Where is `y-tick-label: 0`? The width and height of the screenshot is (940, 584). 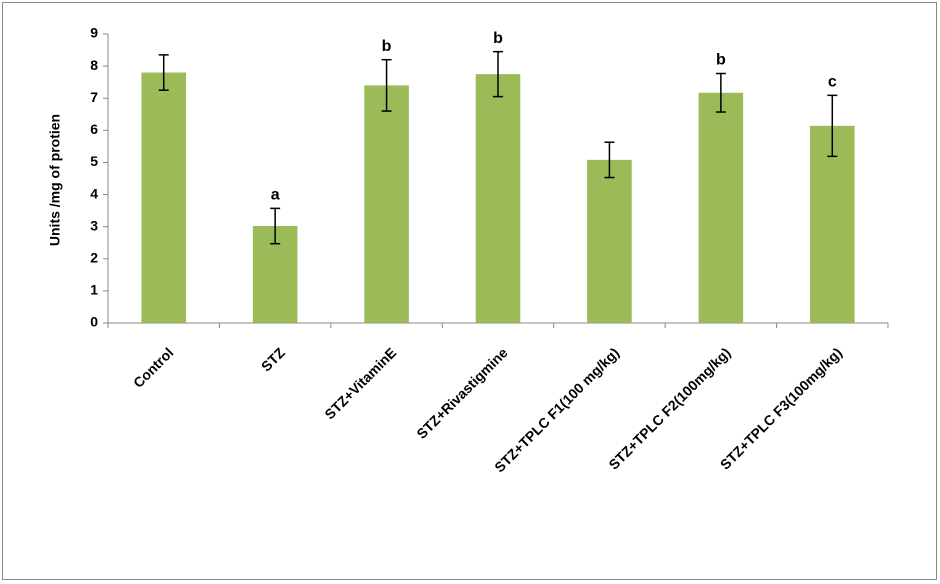
y-tick-label: 0 is located at coordinates (94, 322).